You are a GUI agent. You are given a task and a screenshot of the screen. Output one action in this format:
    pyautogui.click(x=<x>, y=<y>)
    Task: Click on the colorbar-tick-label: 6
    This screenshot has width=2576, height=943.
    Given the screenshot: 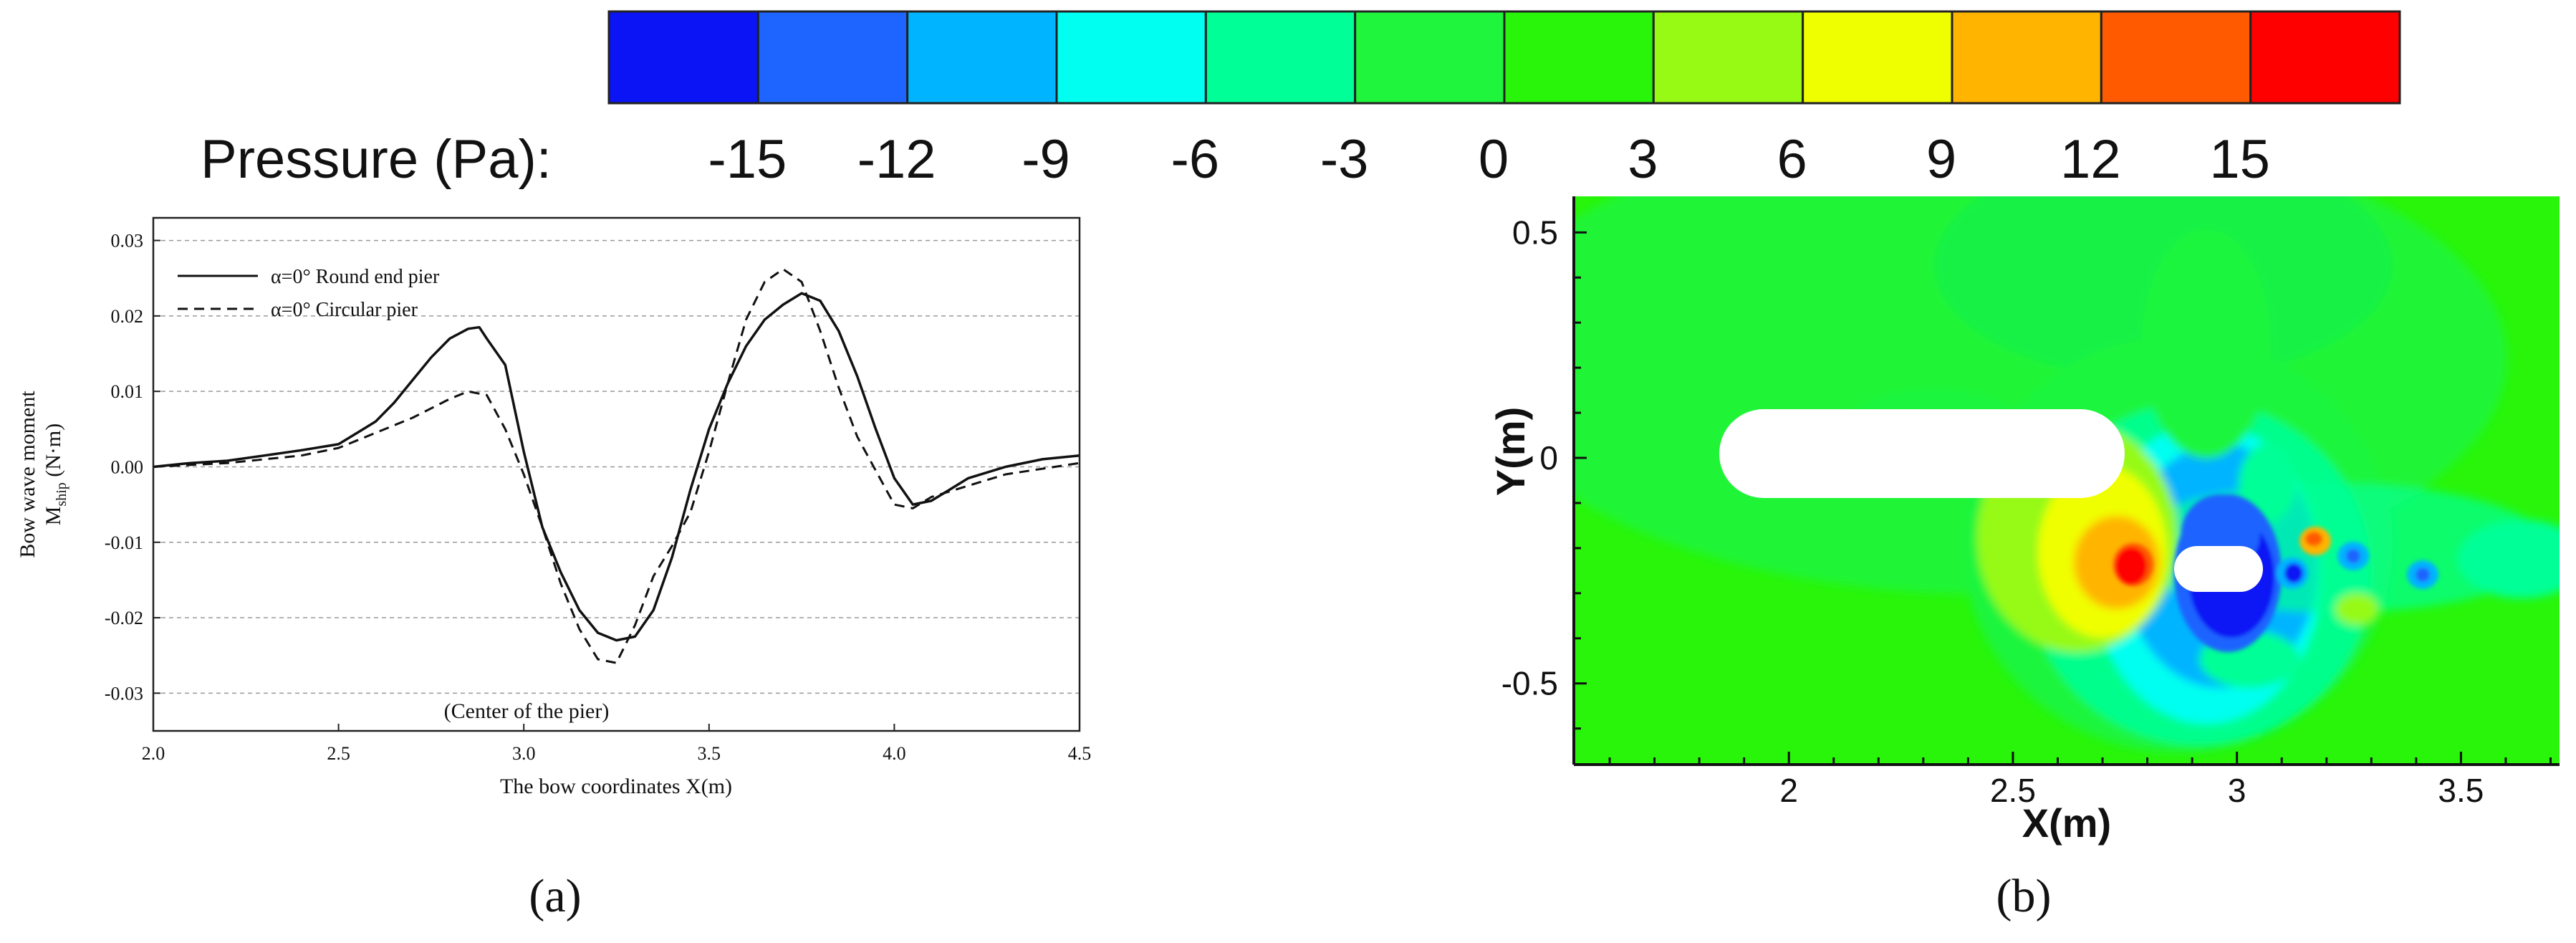 What is the action you would take?
    pyautogui.click(x=1792, y=159)
    